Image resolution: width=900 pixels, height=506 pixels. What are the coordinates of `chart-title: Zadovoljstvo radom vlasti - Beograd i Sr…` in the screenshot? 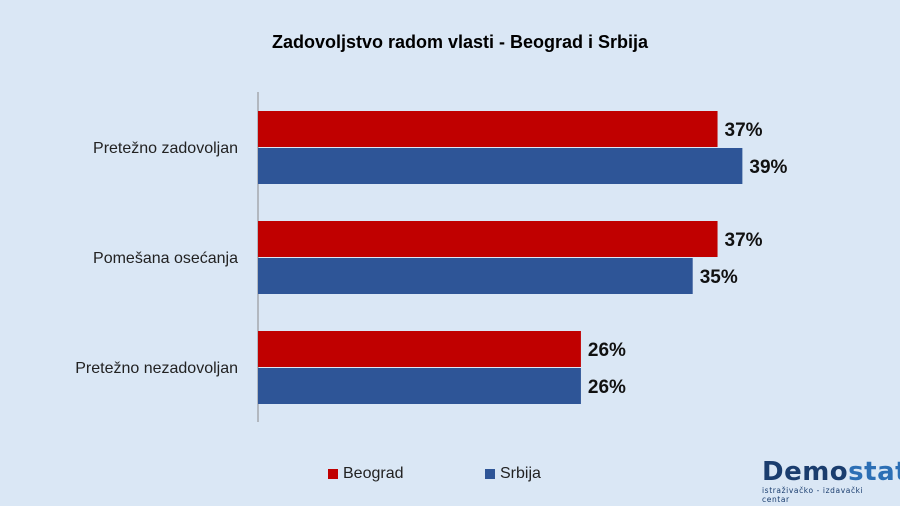 It's located at (460, 42).